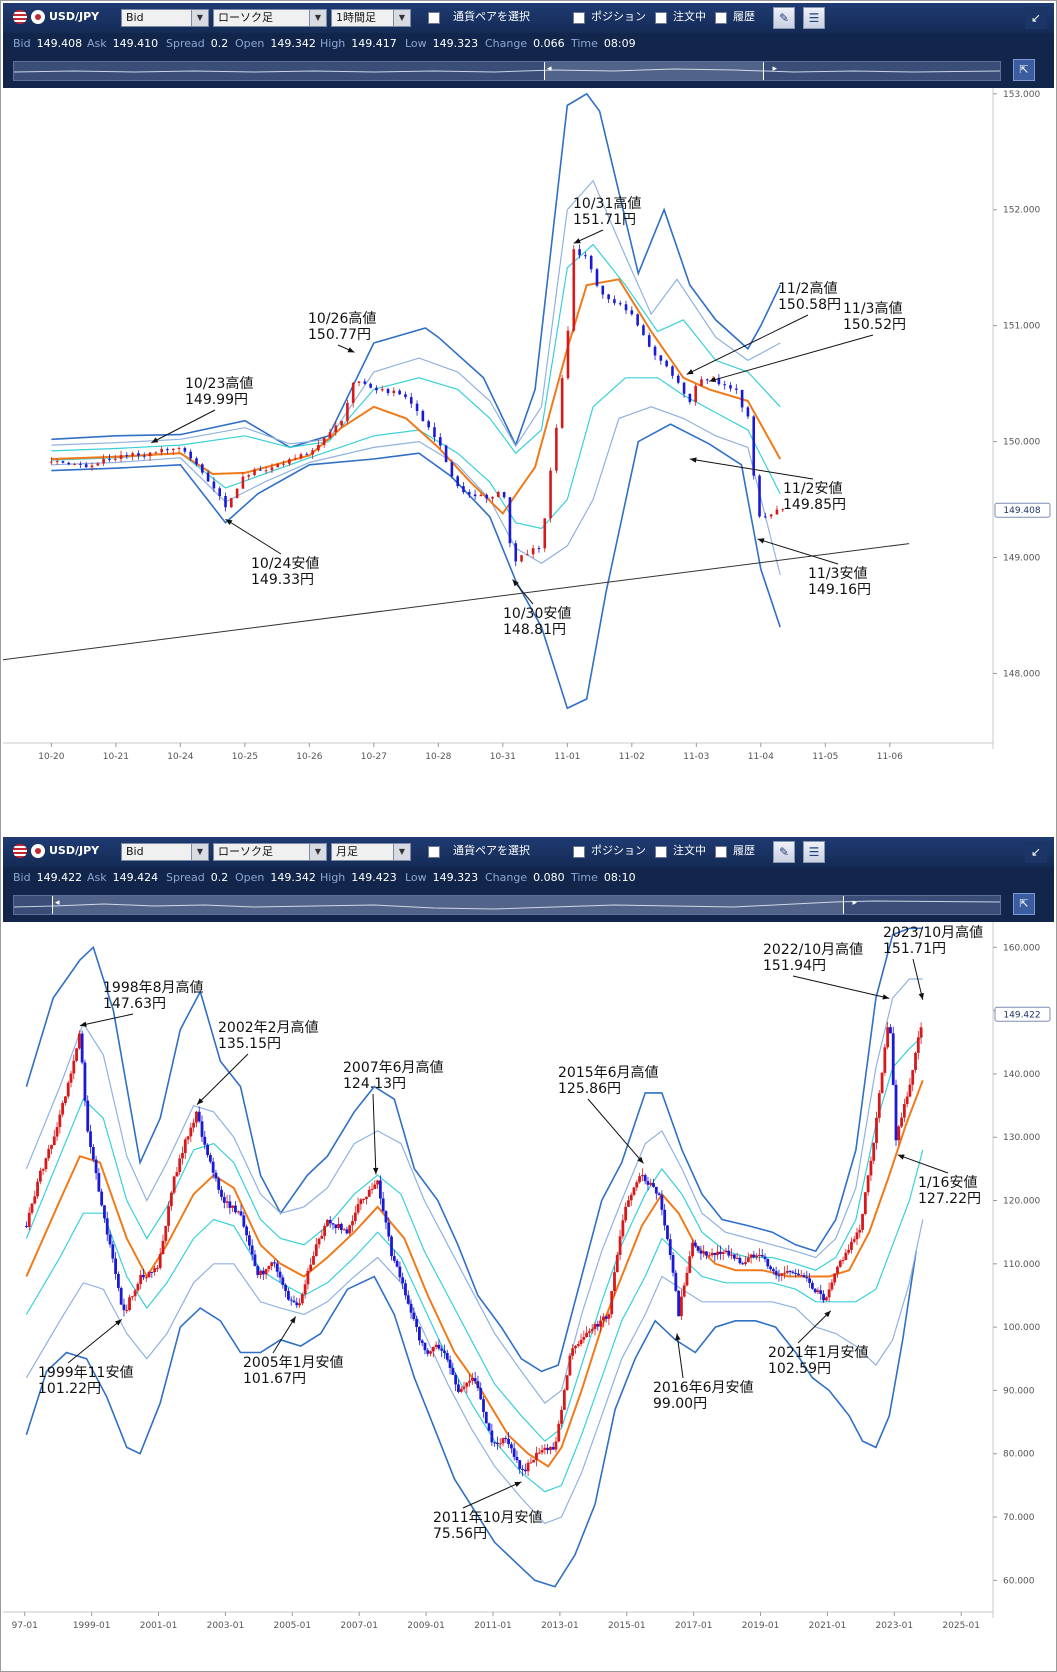 This screenshot has width=1057, height=1672. Describe the element at coordinates (949, 1199) in the screenshot. I see `annotation-price: 127.22円` at that location.